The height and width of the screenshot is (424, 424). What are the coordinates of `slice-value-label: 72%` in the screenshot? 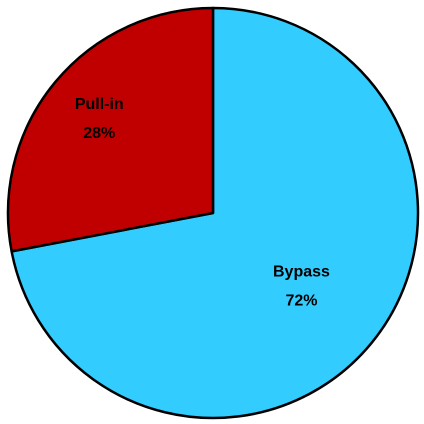 It's located at (301, 300).